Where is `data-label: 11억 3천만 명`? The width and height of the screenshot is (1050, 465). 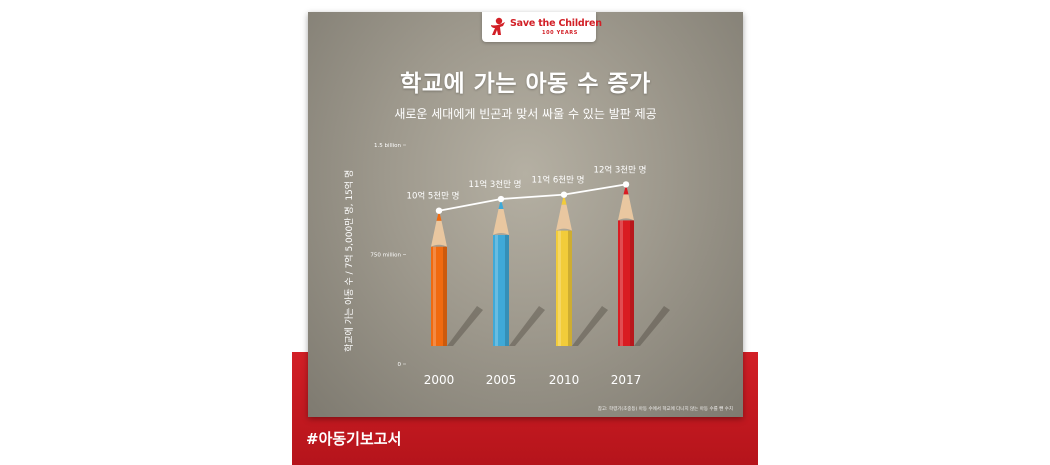 data-label: 11억 3천만 명 is located at coordinates (495, 184).